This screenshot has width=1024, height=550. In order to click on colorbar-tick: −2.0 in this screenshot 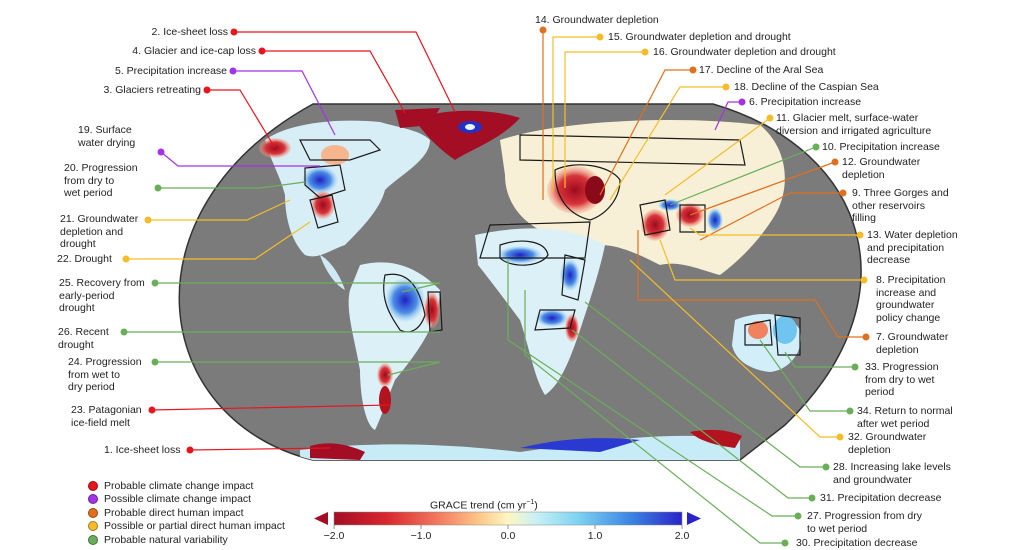, I will do `click(334, 536)`.